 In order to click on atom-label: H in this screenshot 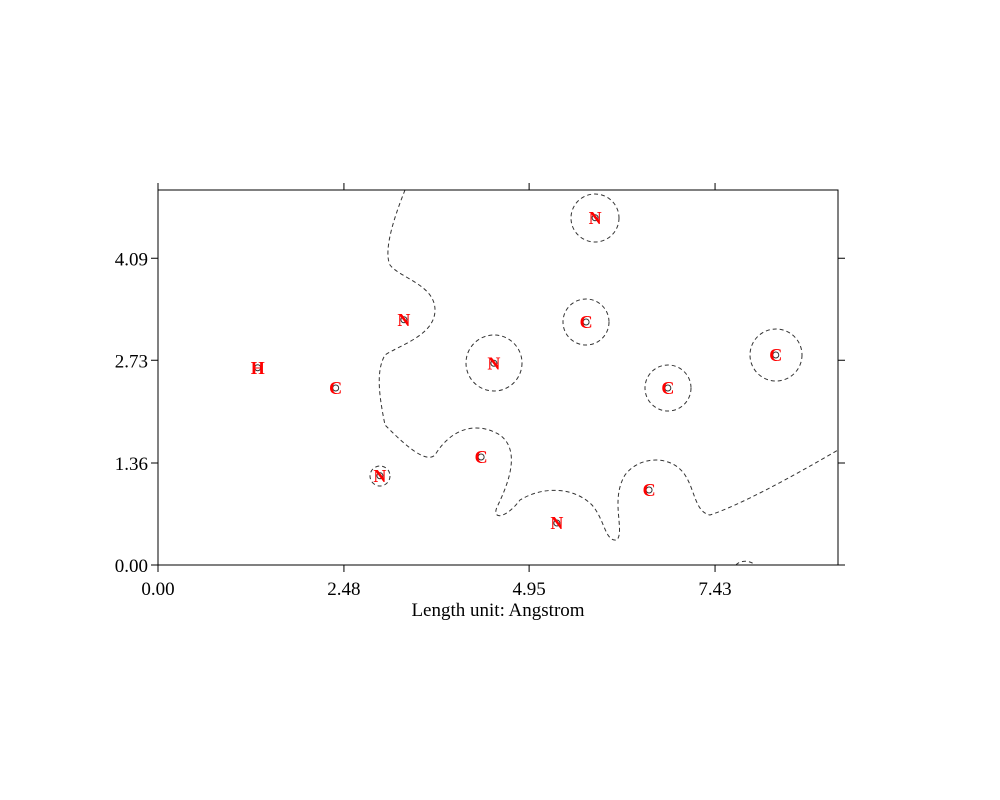, I will do `click(258, 368)`.